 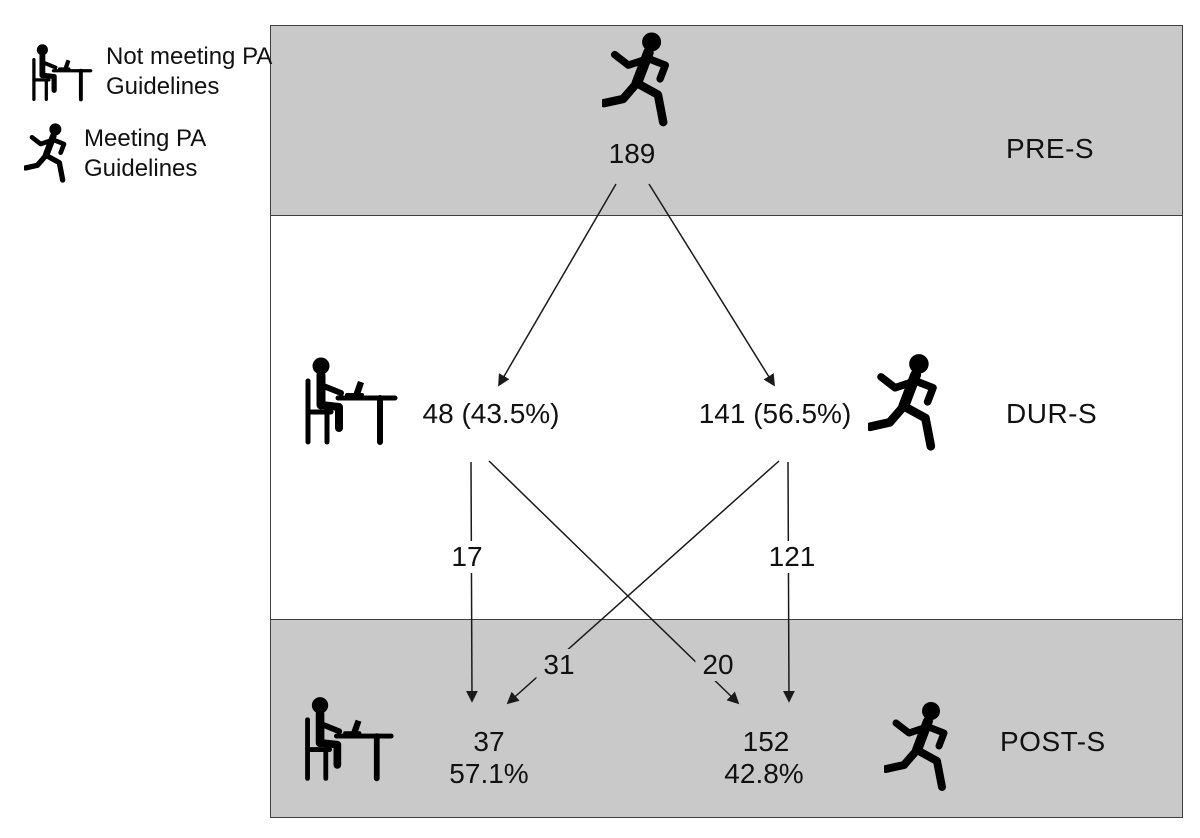 I want to click on legend-label-not-meeting: Not meeting PA Guidelines, so click(x=188, y=71).